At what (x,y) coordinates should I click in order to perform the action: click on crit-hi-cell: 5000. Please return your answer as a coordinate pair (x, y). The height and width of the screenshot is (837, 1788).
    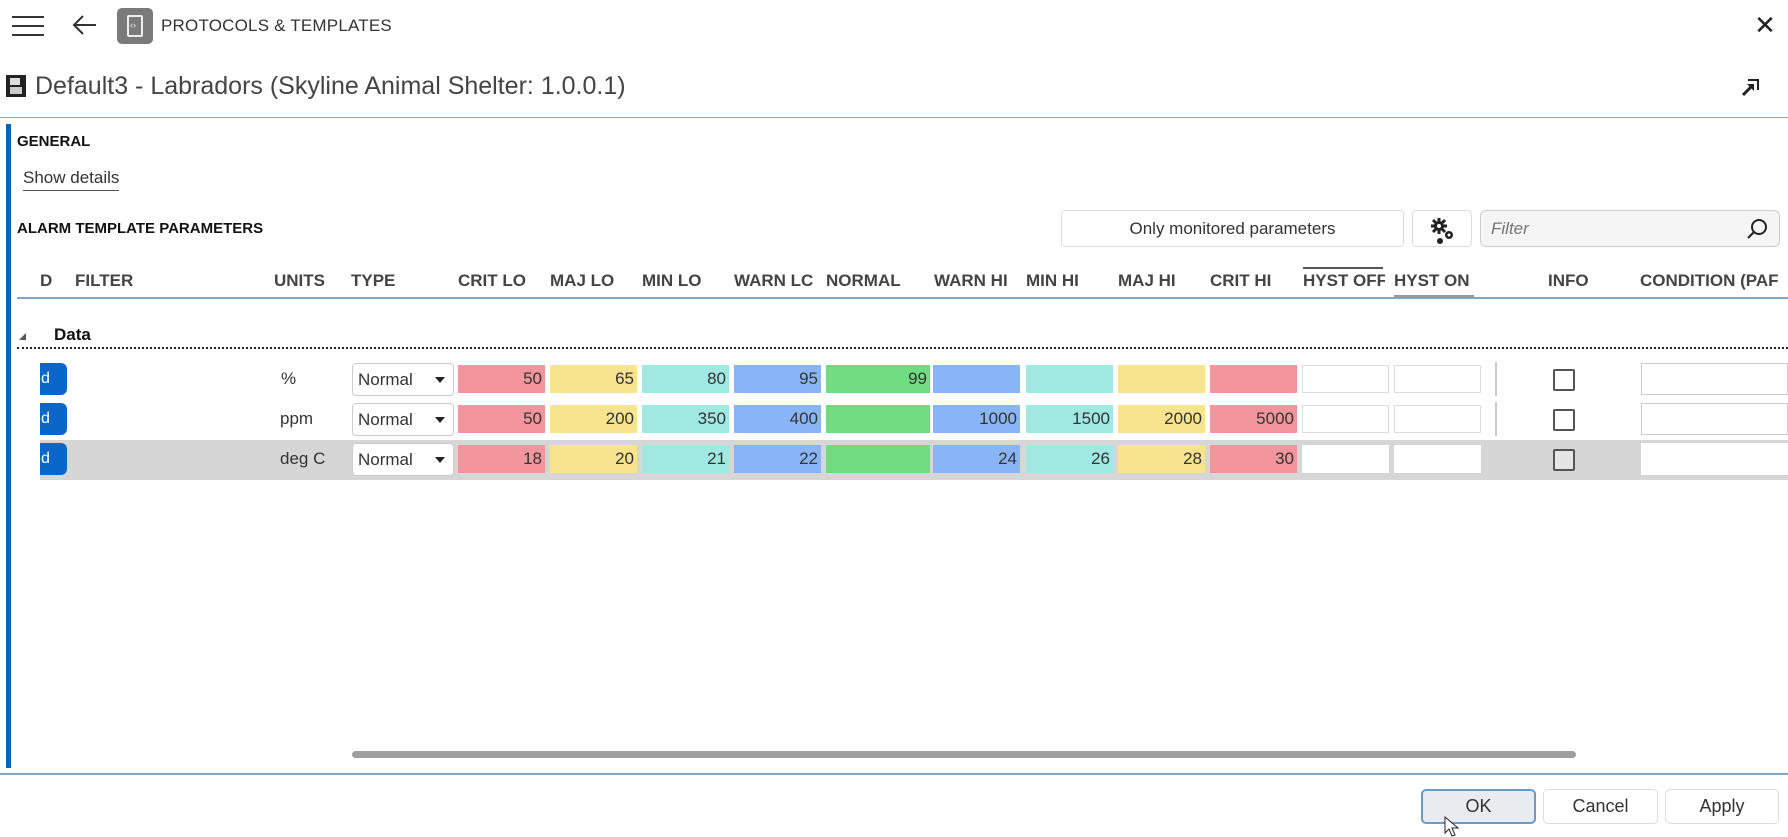
    Looking at the image, I should click on (1253, 419).